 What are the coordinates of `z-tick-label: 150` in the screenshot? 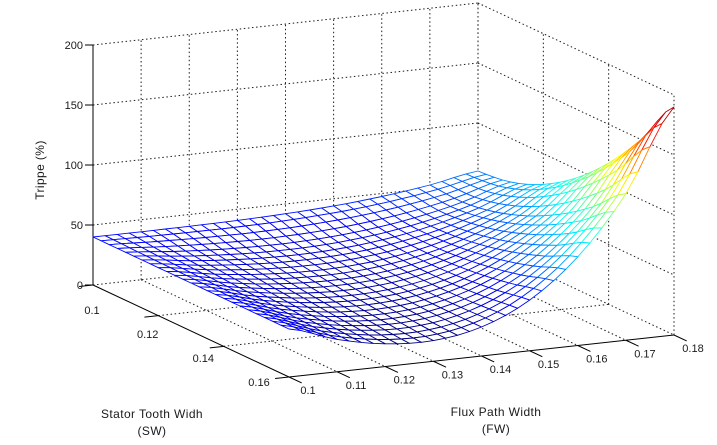 It's located at (74, 106).